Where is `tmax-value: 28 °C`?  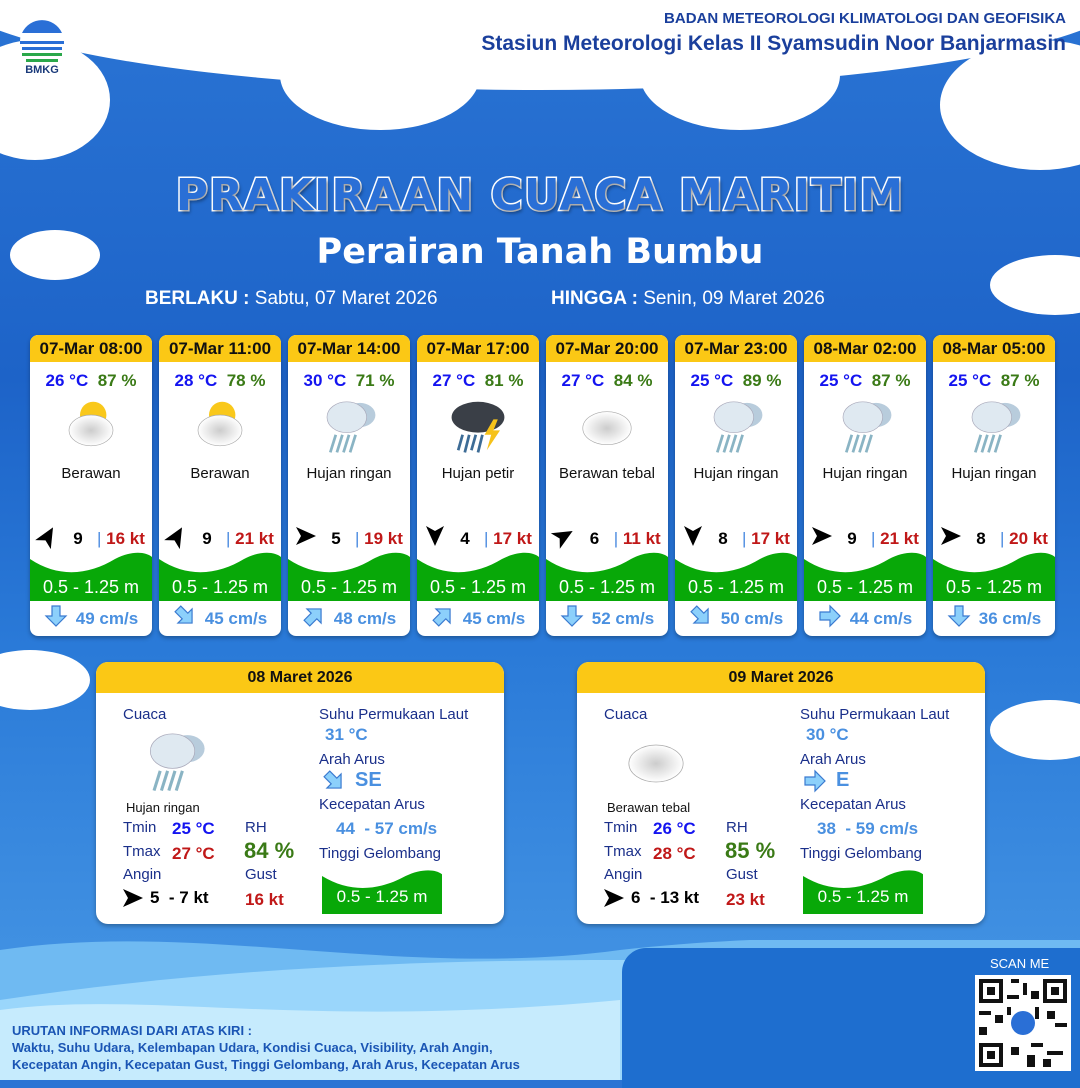 tmax-value: 28 °C is located at coordinates (674, 853).